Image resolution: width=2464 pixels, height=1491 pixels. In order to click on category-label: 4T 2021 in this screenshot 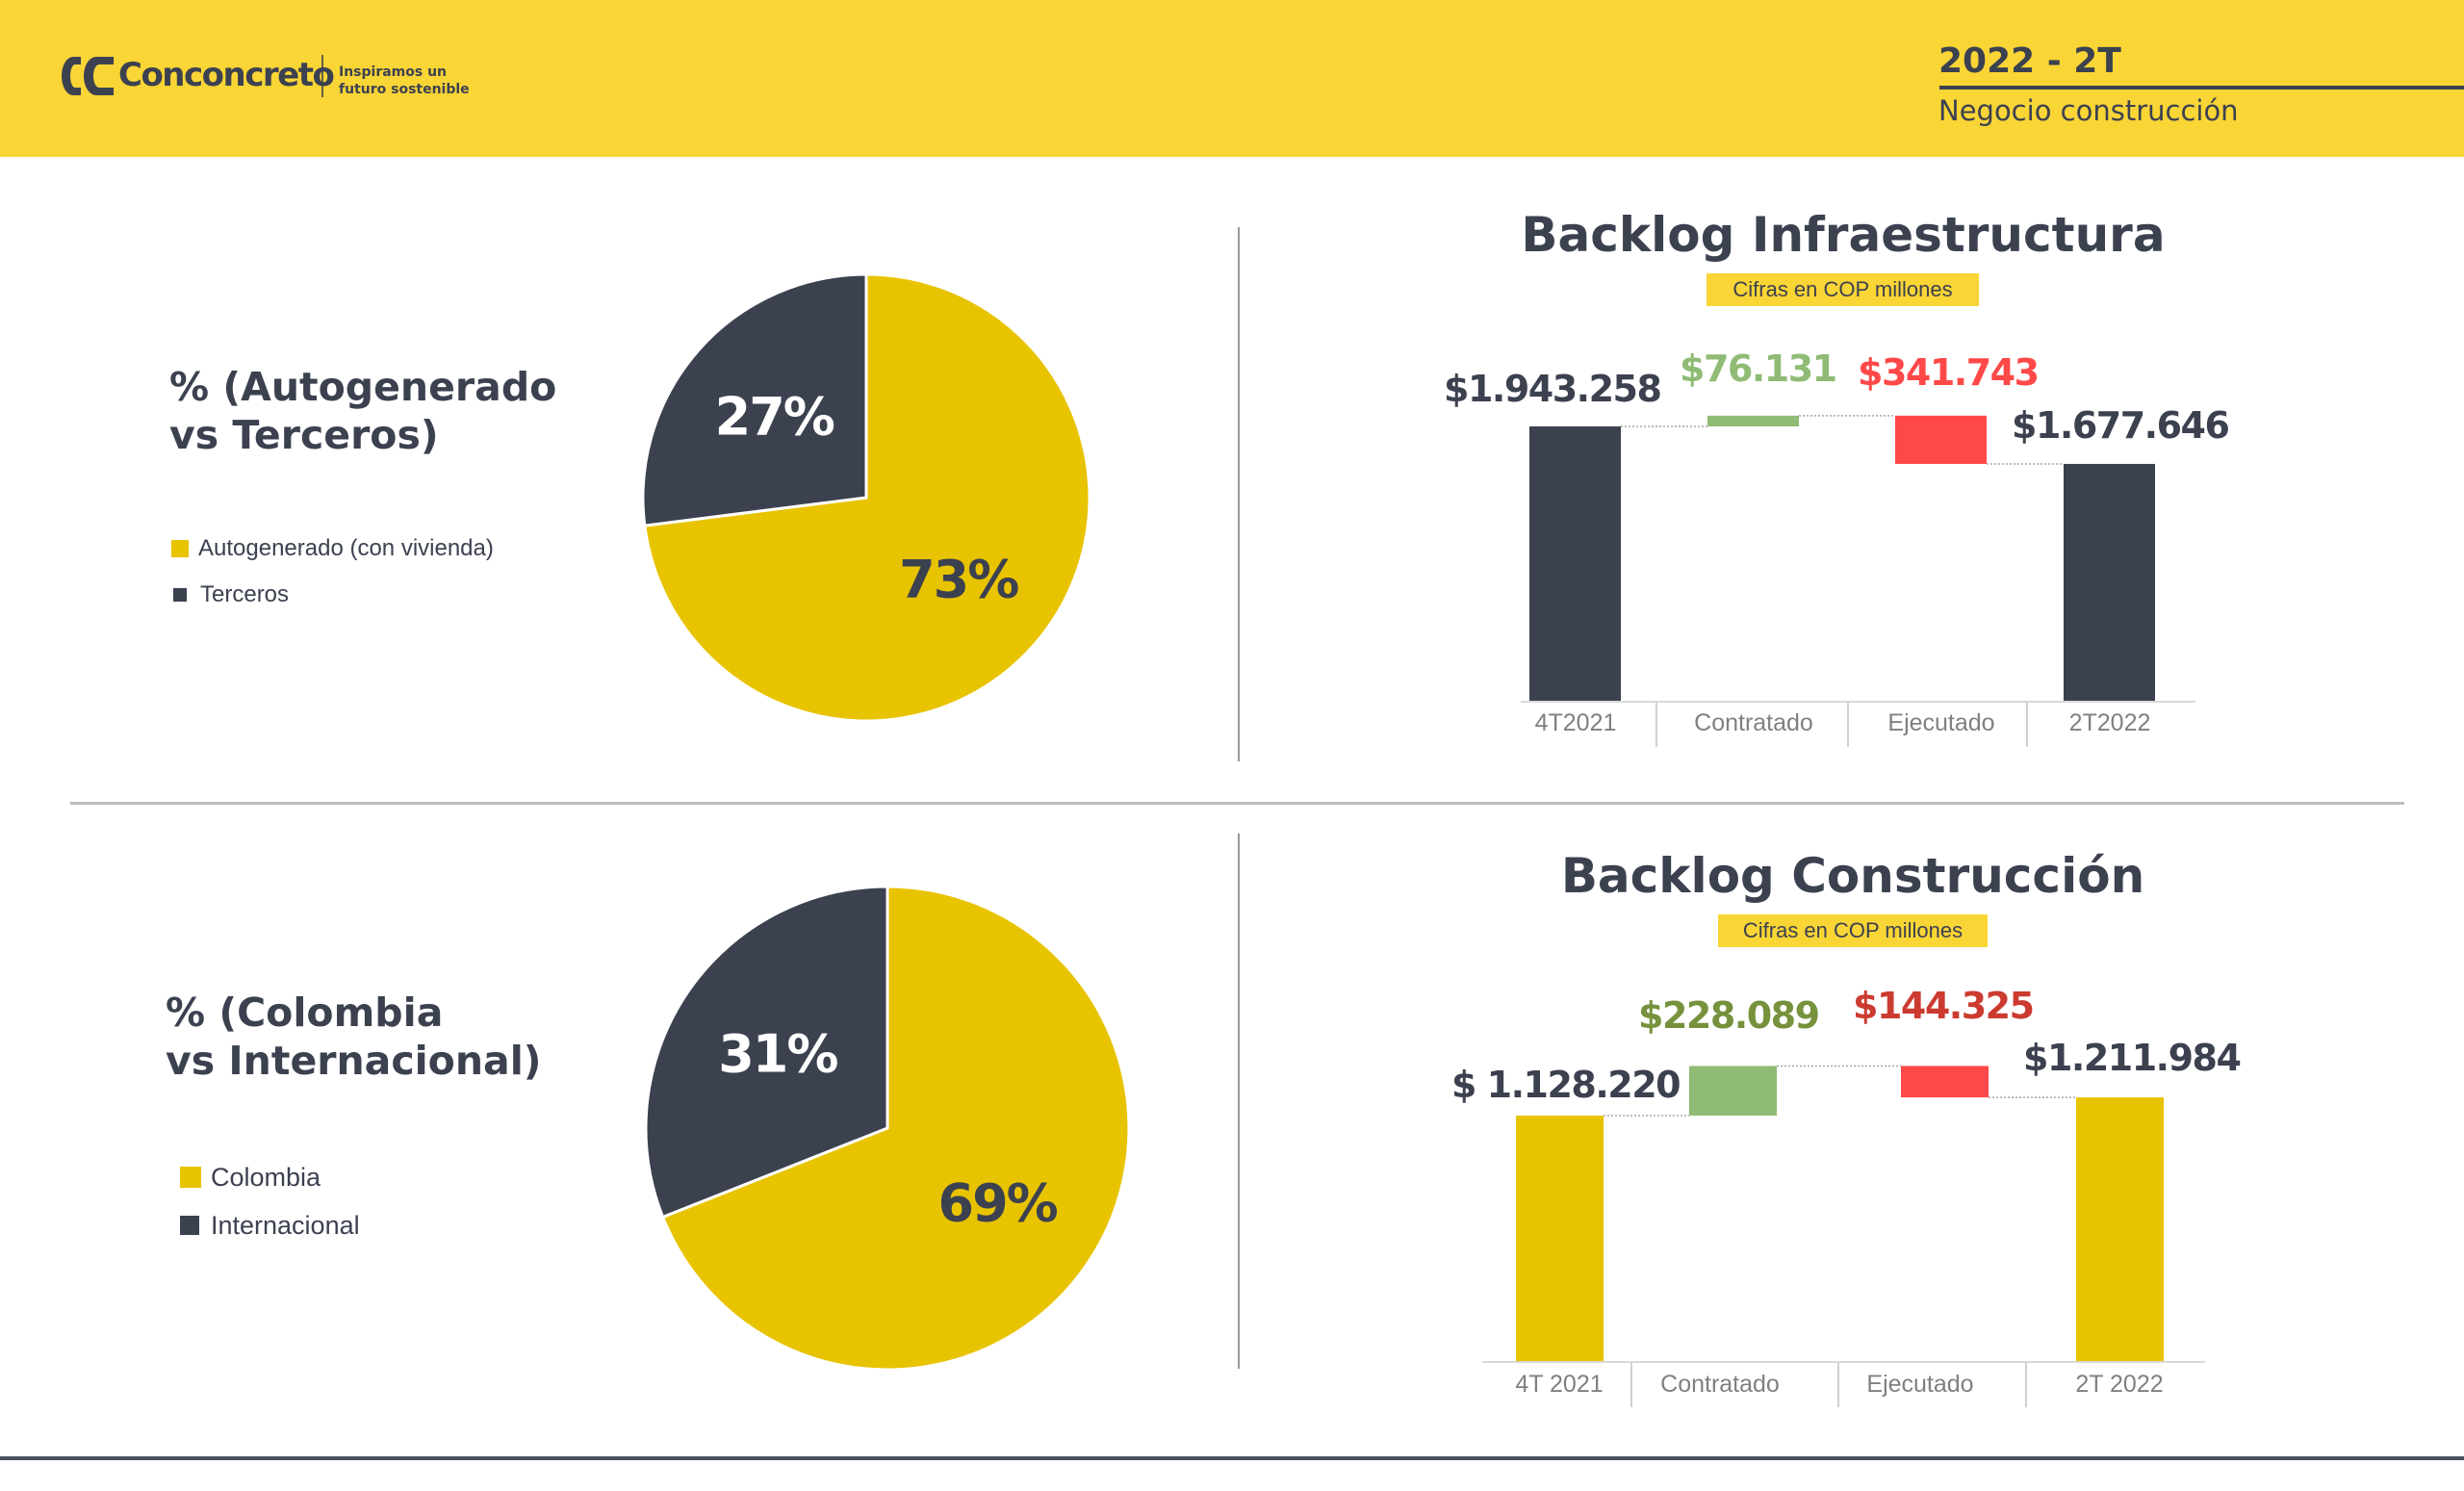, I will do `click(1559, 1384)`.